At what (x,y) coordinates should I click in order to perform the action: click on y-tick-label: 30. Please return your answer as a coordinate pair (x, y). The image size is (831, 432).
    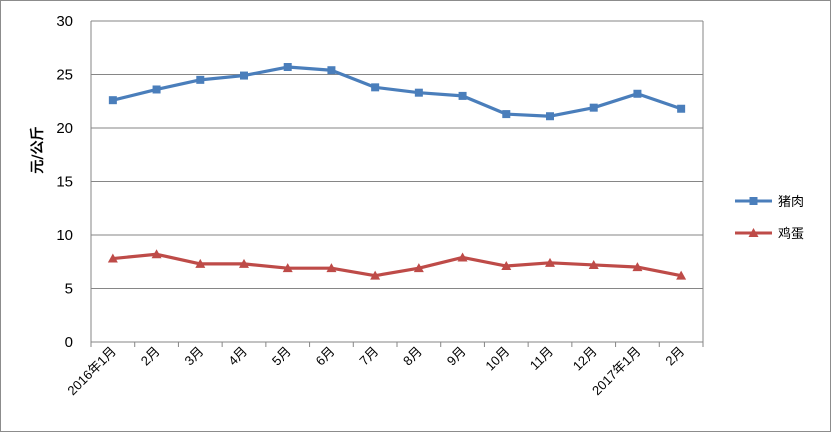
    Looking at the image, I should click on (64, 21).